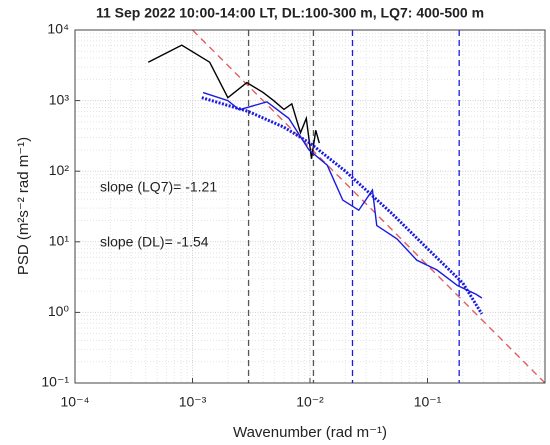 Image resolution: width=550 pixels, height=445 pixels. What do you see at coordinates (428, 402) in the screenshot?
I see `x-tick-label: 10⁻¹` at bounding box center [428, 402].